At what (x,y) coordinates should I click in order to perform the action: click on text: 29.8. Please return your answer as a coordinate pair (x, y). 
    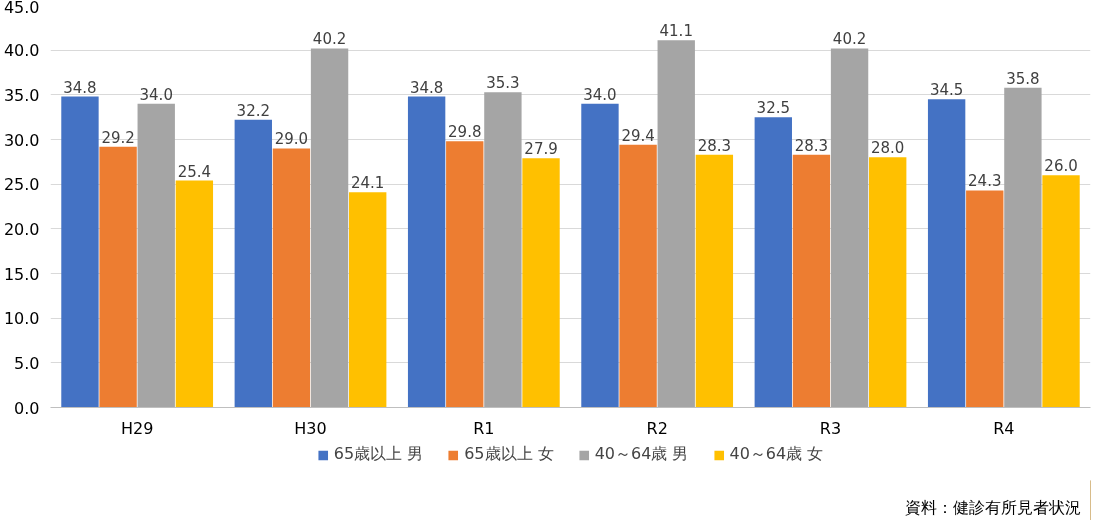
    Looking at the image, I should click on (465, 132).